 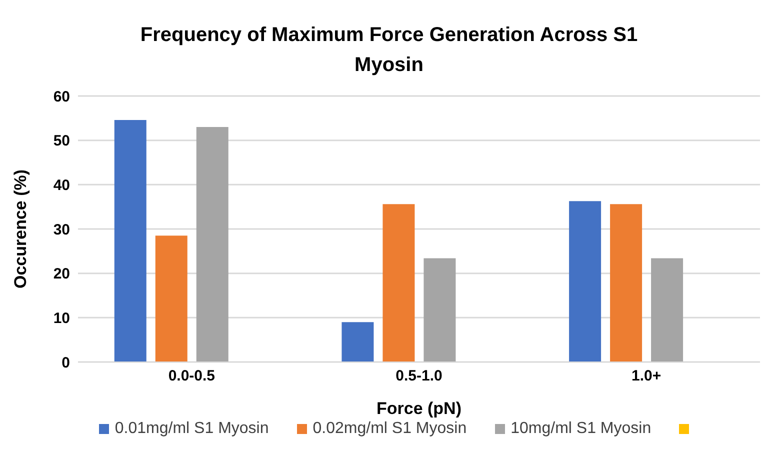 I want to click on y-tick-label: 50, so click(x=61, y=141).